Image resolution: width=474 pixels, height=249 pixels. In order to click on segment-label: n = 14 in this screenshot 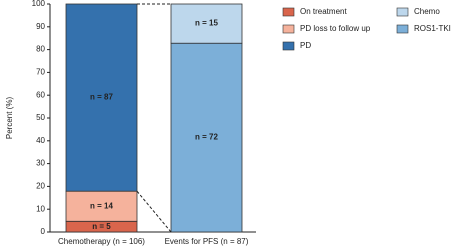, I will do `click(101, 205)`.